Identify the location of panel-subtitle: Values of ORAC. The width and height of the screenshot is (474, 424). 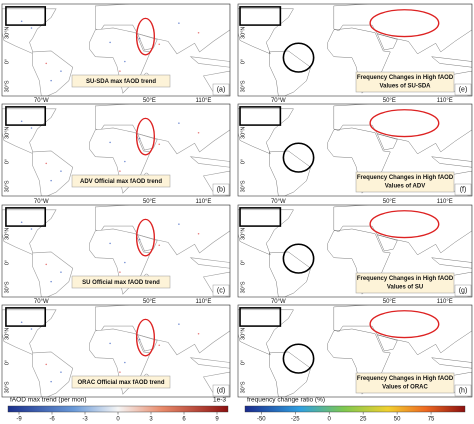
(405, 388).